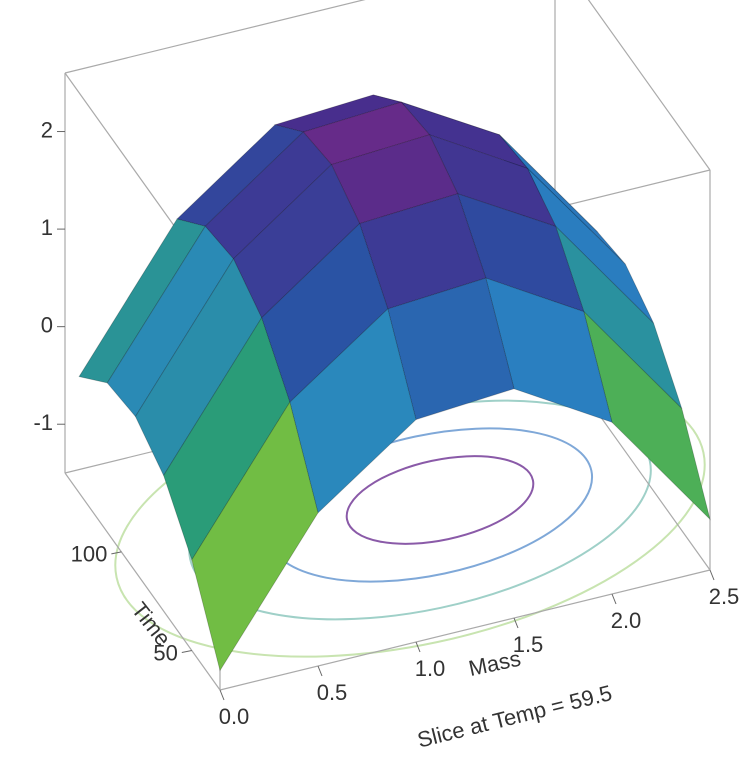 The width and height of the screenshot is (756, 760). What do you see at coordinates (47, 227) in the screenshot?
I see `z-tick-label: 1` at bounding box center [47, 227].